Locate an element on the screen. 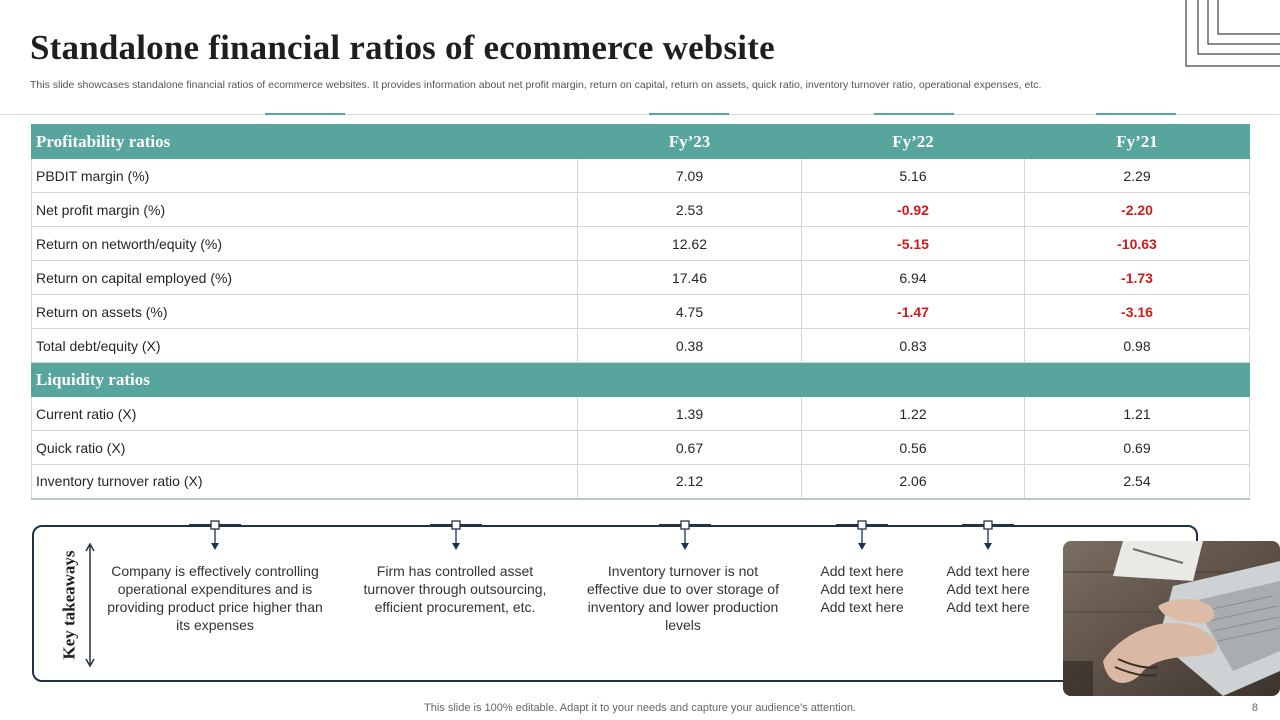 This screenshot has width=1280, height=720. page-number: 8 is located at coordinates (1254, 708).